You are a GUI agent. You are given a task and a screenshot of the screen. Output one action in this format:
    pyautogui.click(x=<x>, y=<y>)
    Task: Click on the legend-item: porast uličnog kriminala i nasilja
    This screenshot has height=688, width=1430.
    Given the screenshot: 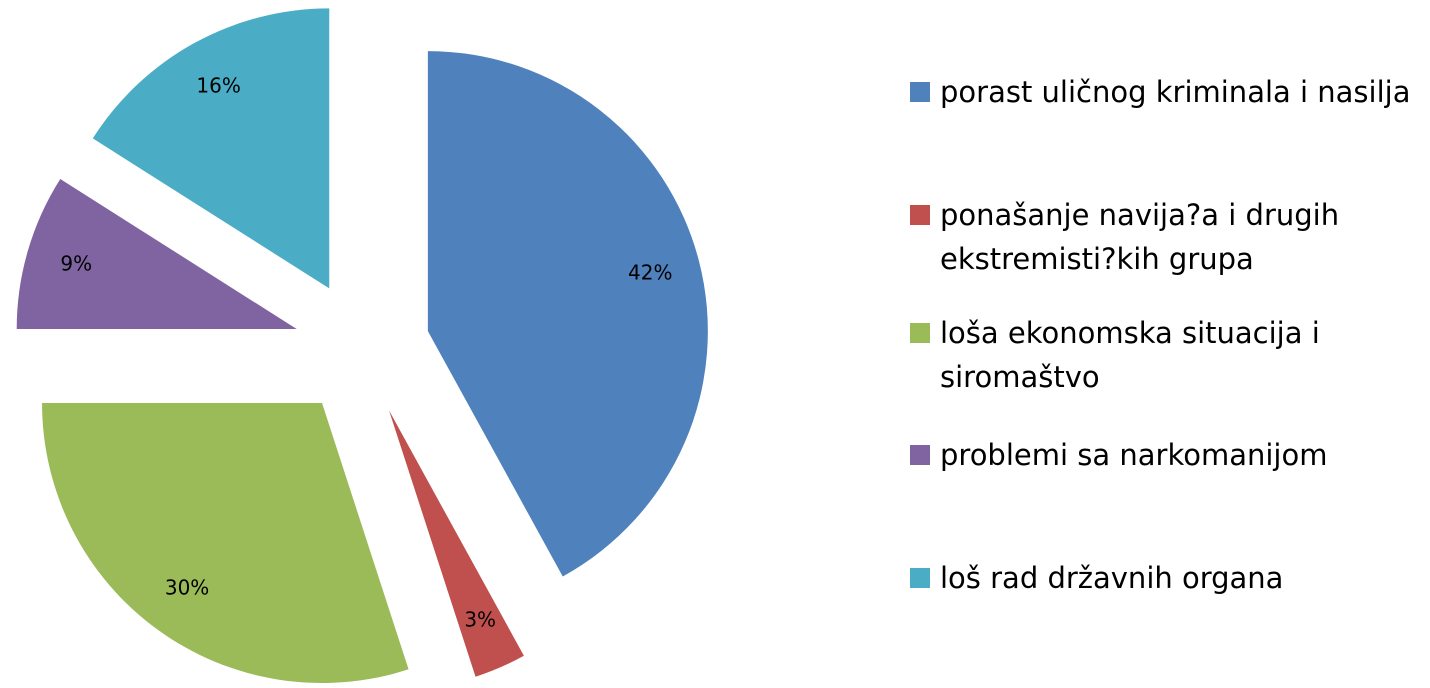 What is the action you would take?
    pyautogui.click(x=1165, y=92)
    